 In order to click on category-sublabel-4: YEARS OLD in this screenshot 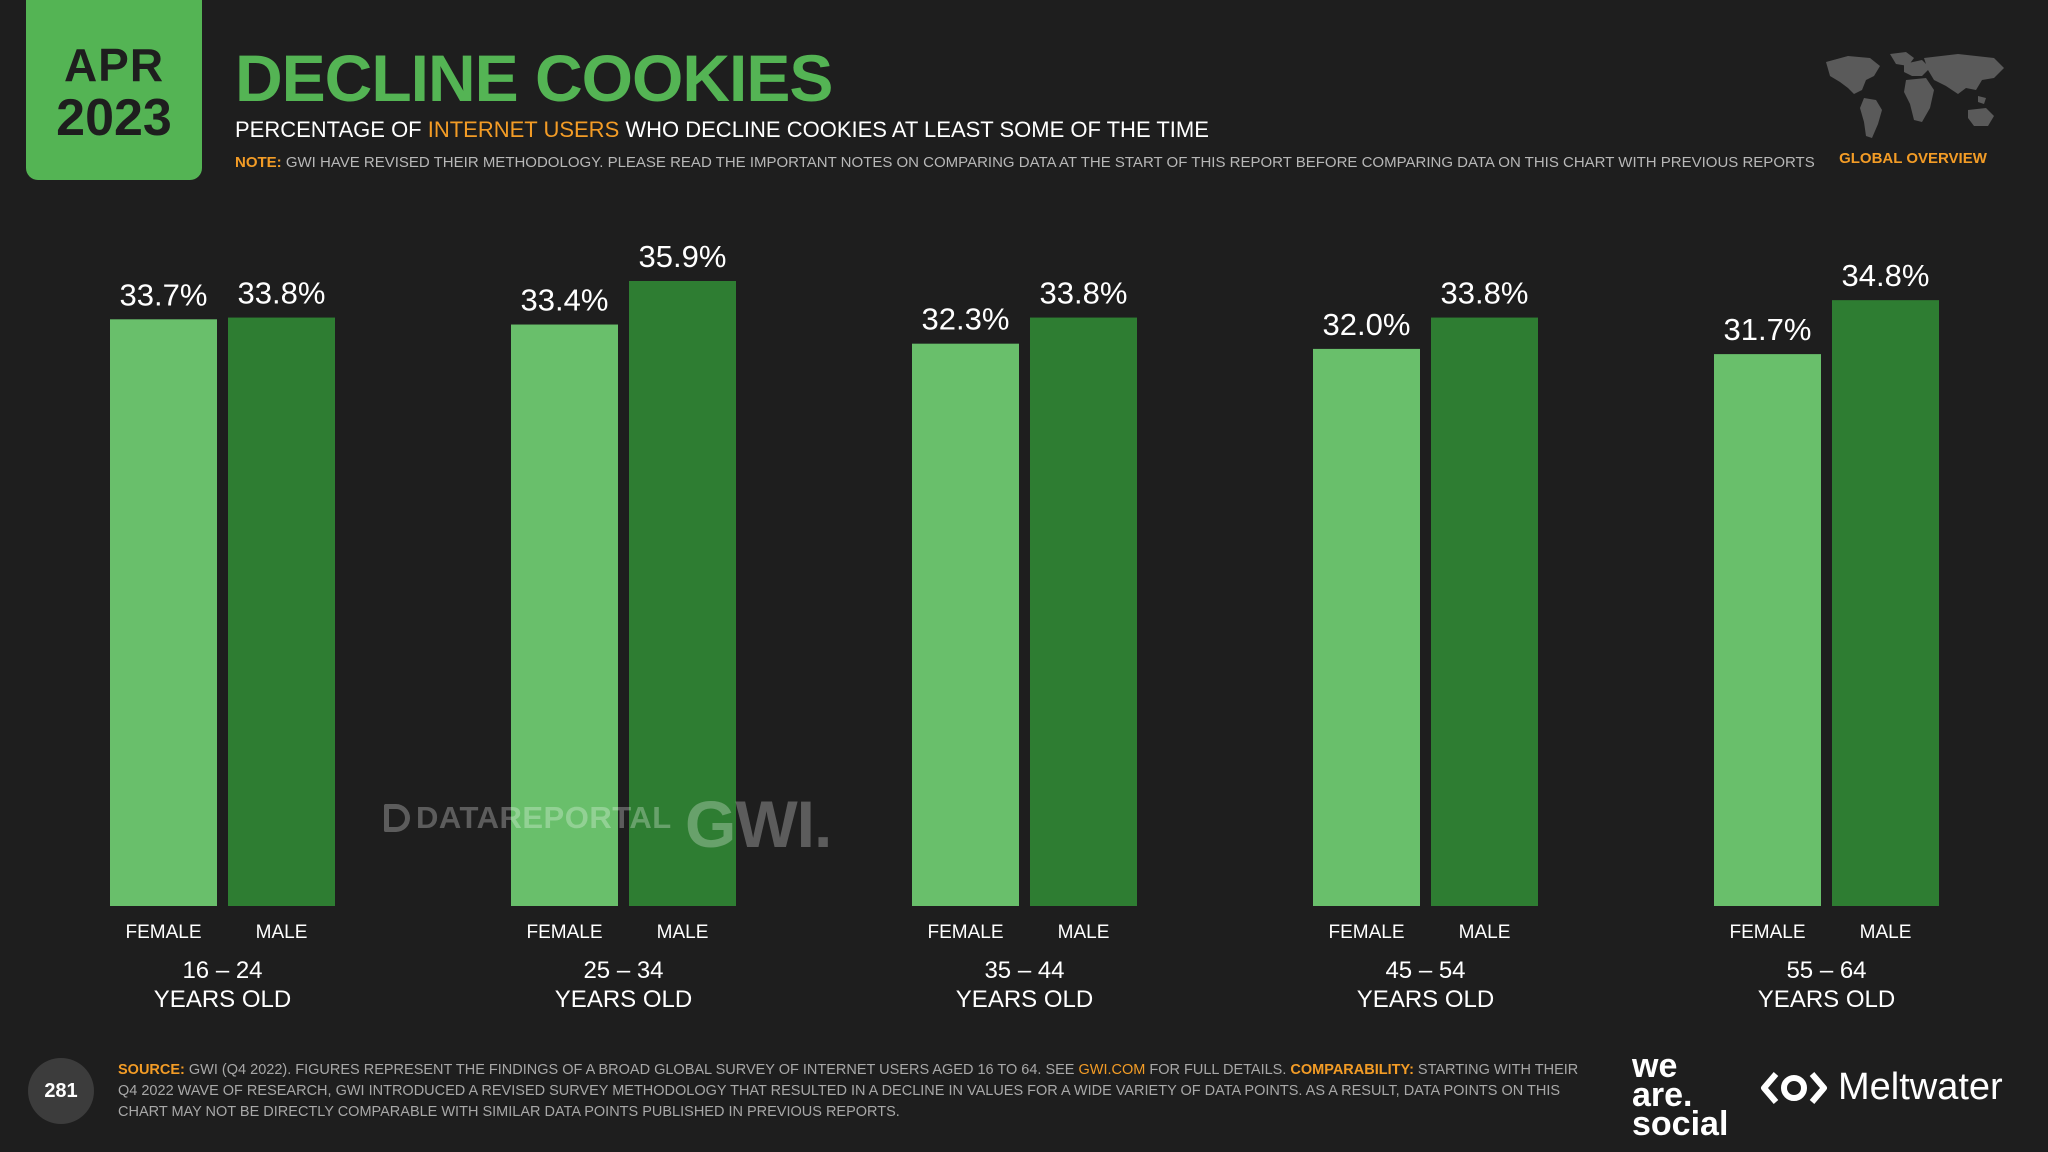, I will do `click(1425, 999)`.